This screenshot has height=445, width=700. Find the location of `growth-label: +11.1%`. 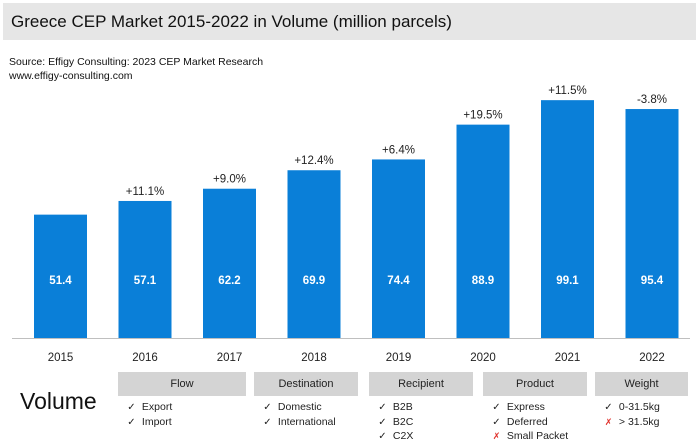

growth-label: +11.1% is located at coordinates (145, 192).